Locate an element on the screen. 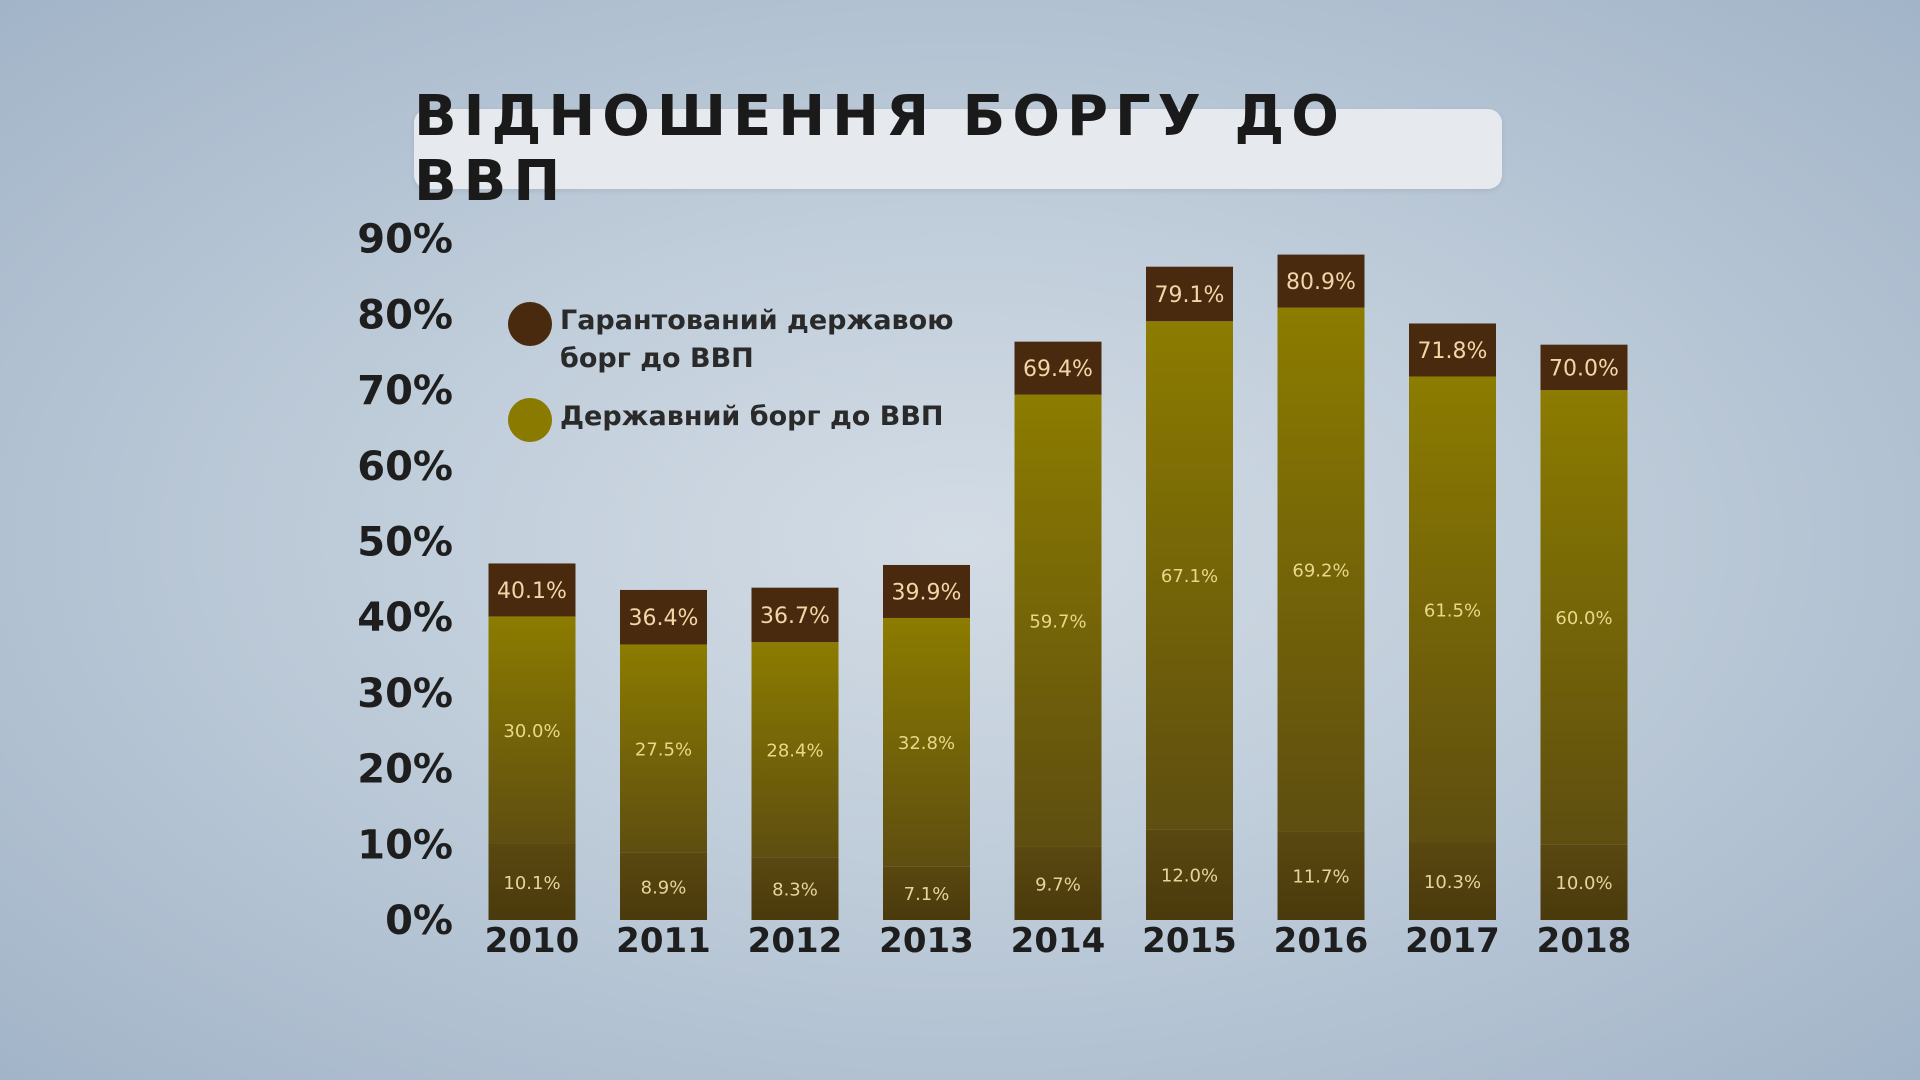 The width and height of the screenshot is (1920, 1080). legend-swatch-guaranteed is located at coordinates (530, 324).